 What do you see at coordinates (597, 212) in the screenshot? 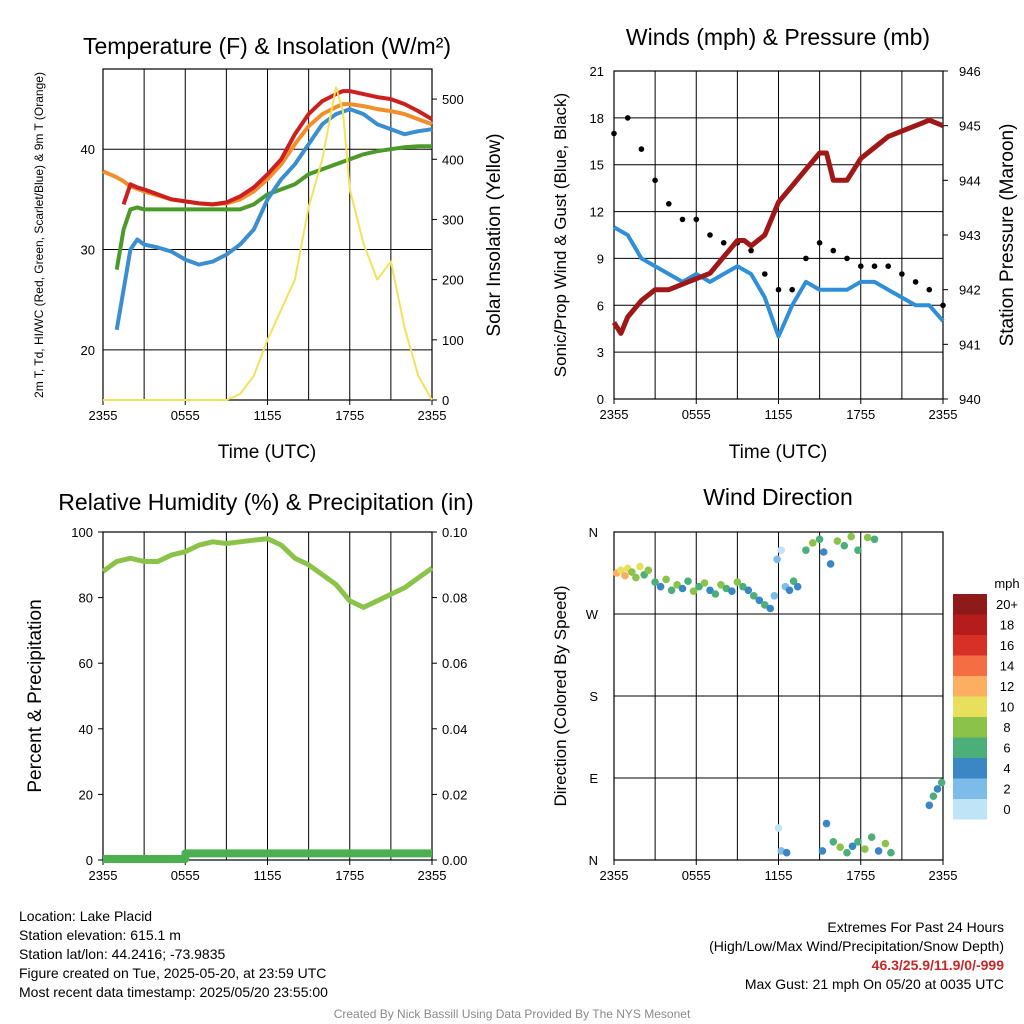
I see `y-tick-label-left: 12` at bounding box center [597, 212].